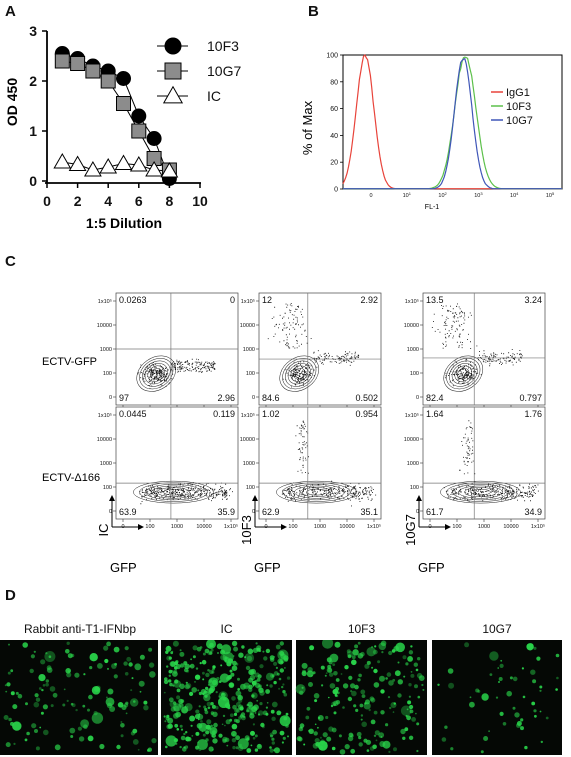 The image size is (571, 757). What do you see at coordinates (112, 498) in the screenshot?
I see `axis-arrowhead-y` at bounding box center [112, 498].